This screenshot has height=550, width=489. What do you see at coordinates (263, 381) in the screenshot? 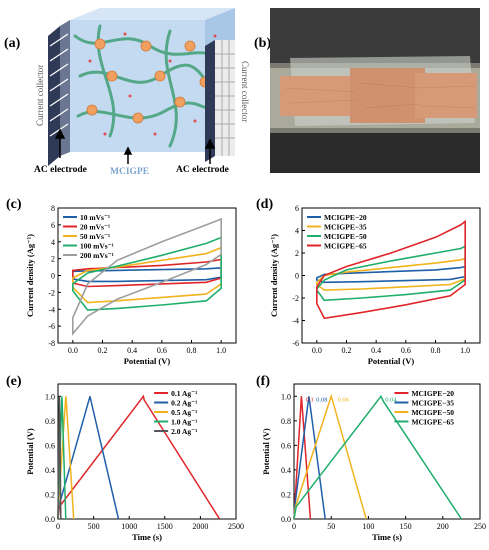
I see `panel-f-letter: (f)` at bounding box center [263, 381].